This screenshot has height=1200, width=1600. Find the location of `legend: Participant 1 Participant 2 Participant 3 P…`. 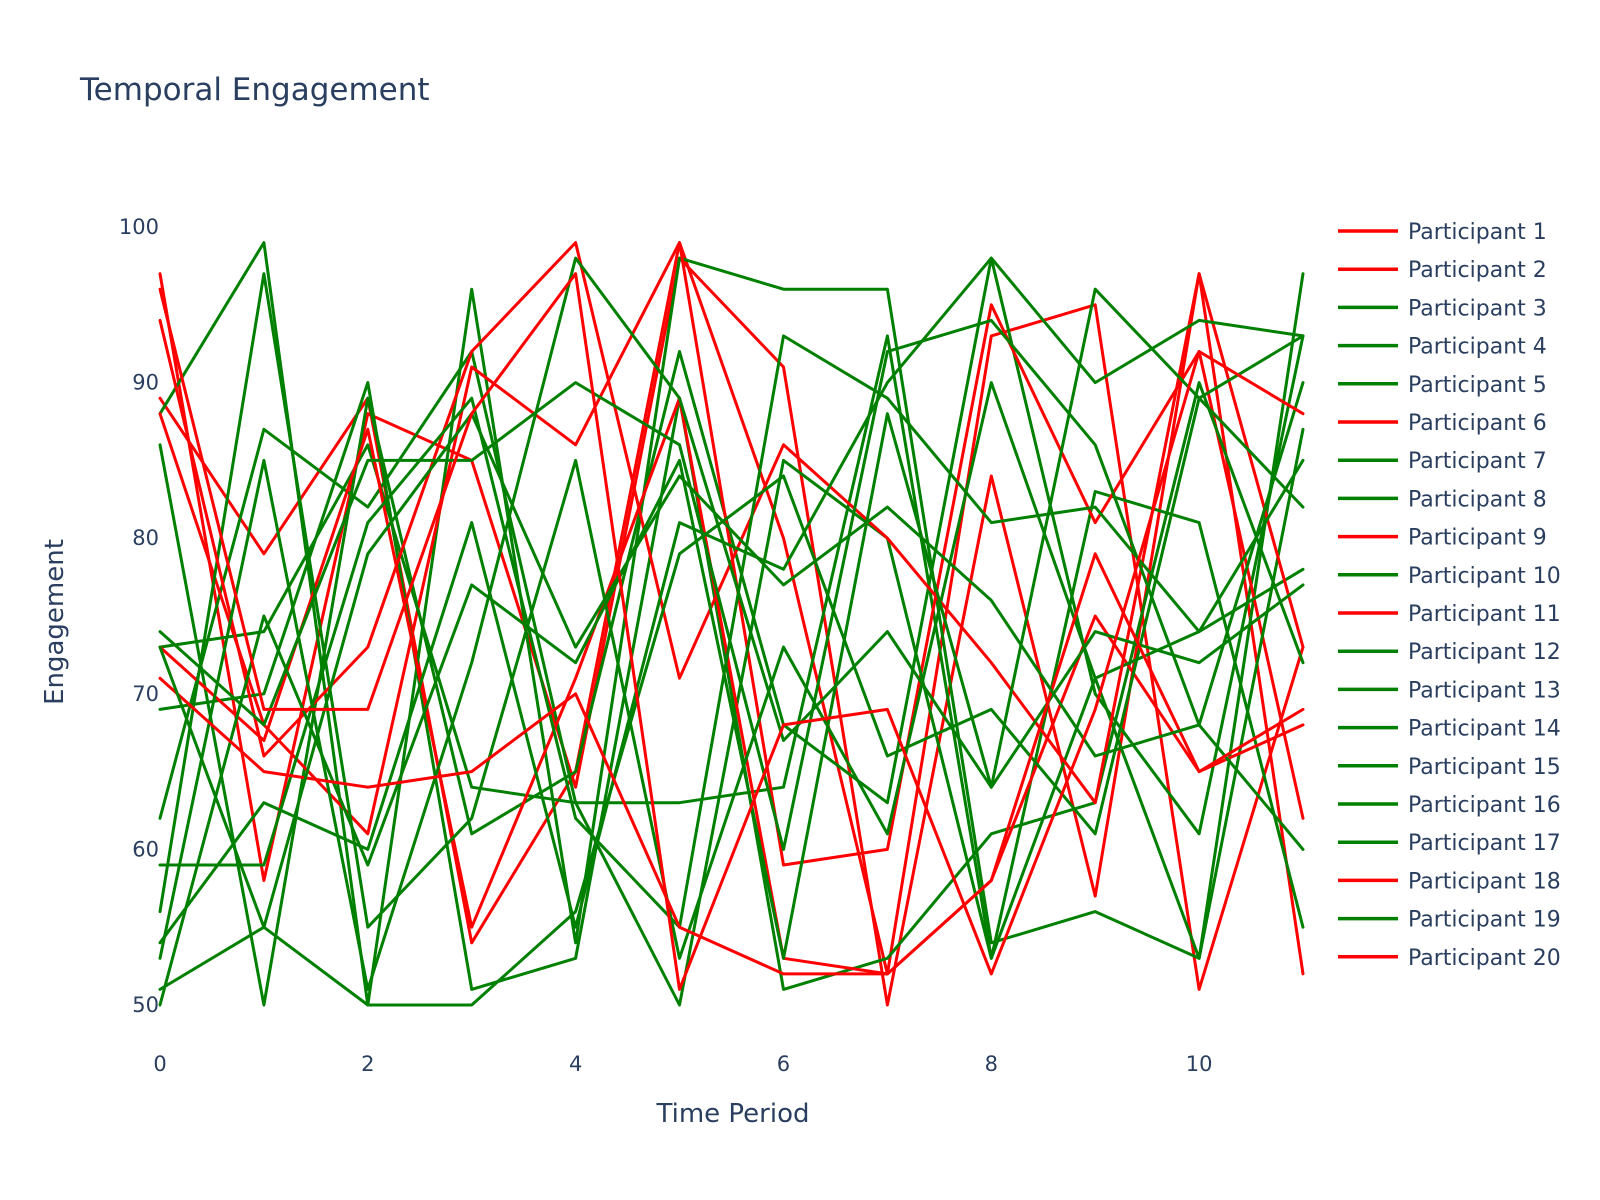

legend: Participant 1 Participant 2 Participant 3 P… is located at coordinates (1449, 595).